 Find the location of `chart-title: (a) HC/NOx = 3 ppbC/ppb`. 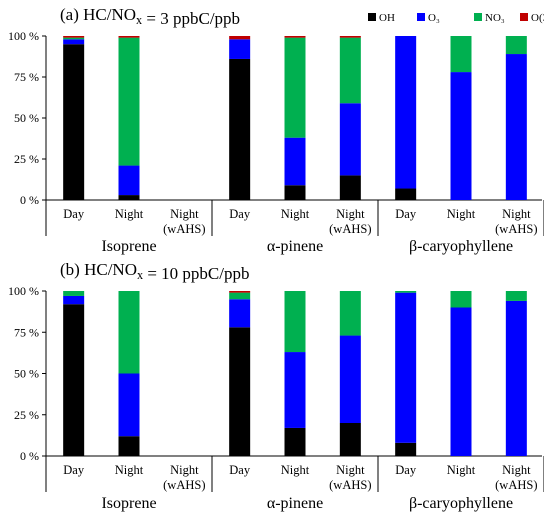

chart-title: (a) HC/NOx = 3 ppbC/ppb is located at coordinates (150, 16).